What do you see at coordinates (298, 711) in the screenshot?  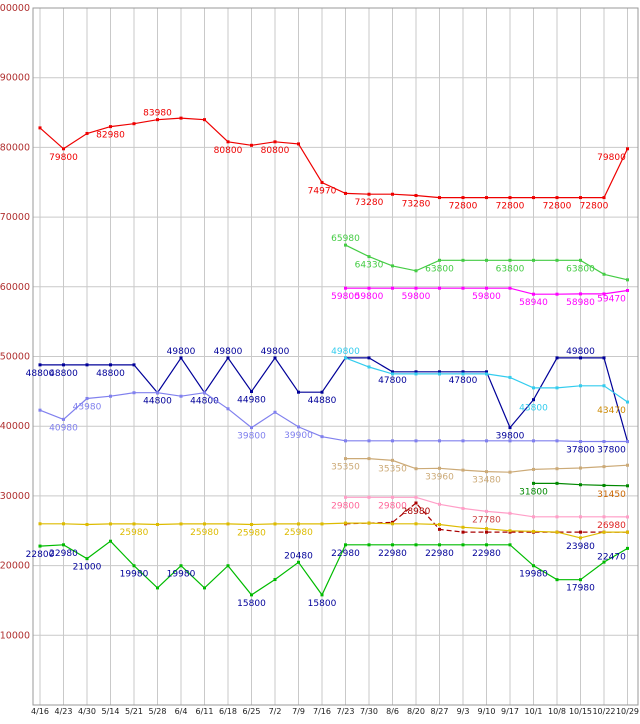 I see `x-tick-label: 7/9` at bounding box center [298, 711].